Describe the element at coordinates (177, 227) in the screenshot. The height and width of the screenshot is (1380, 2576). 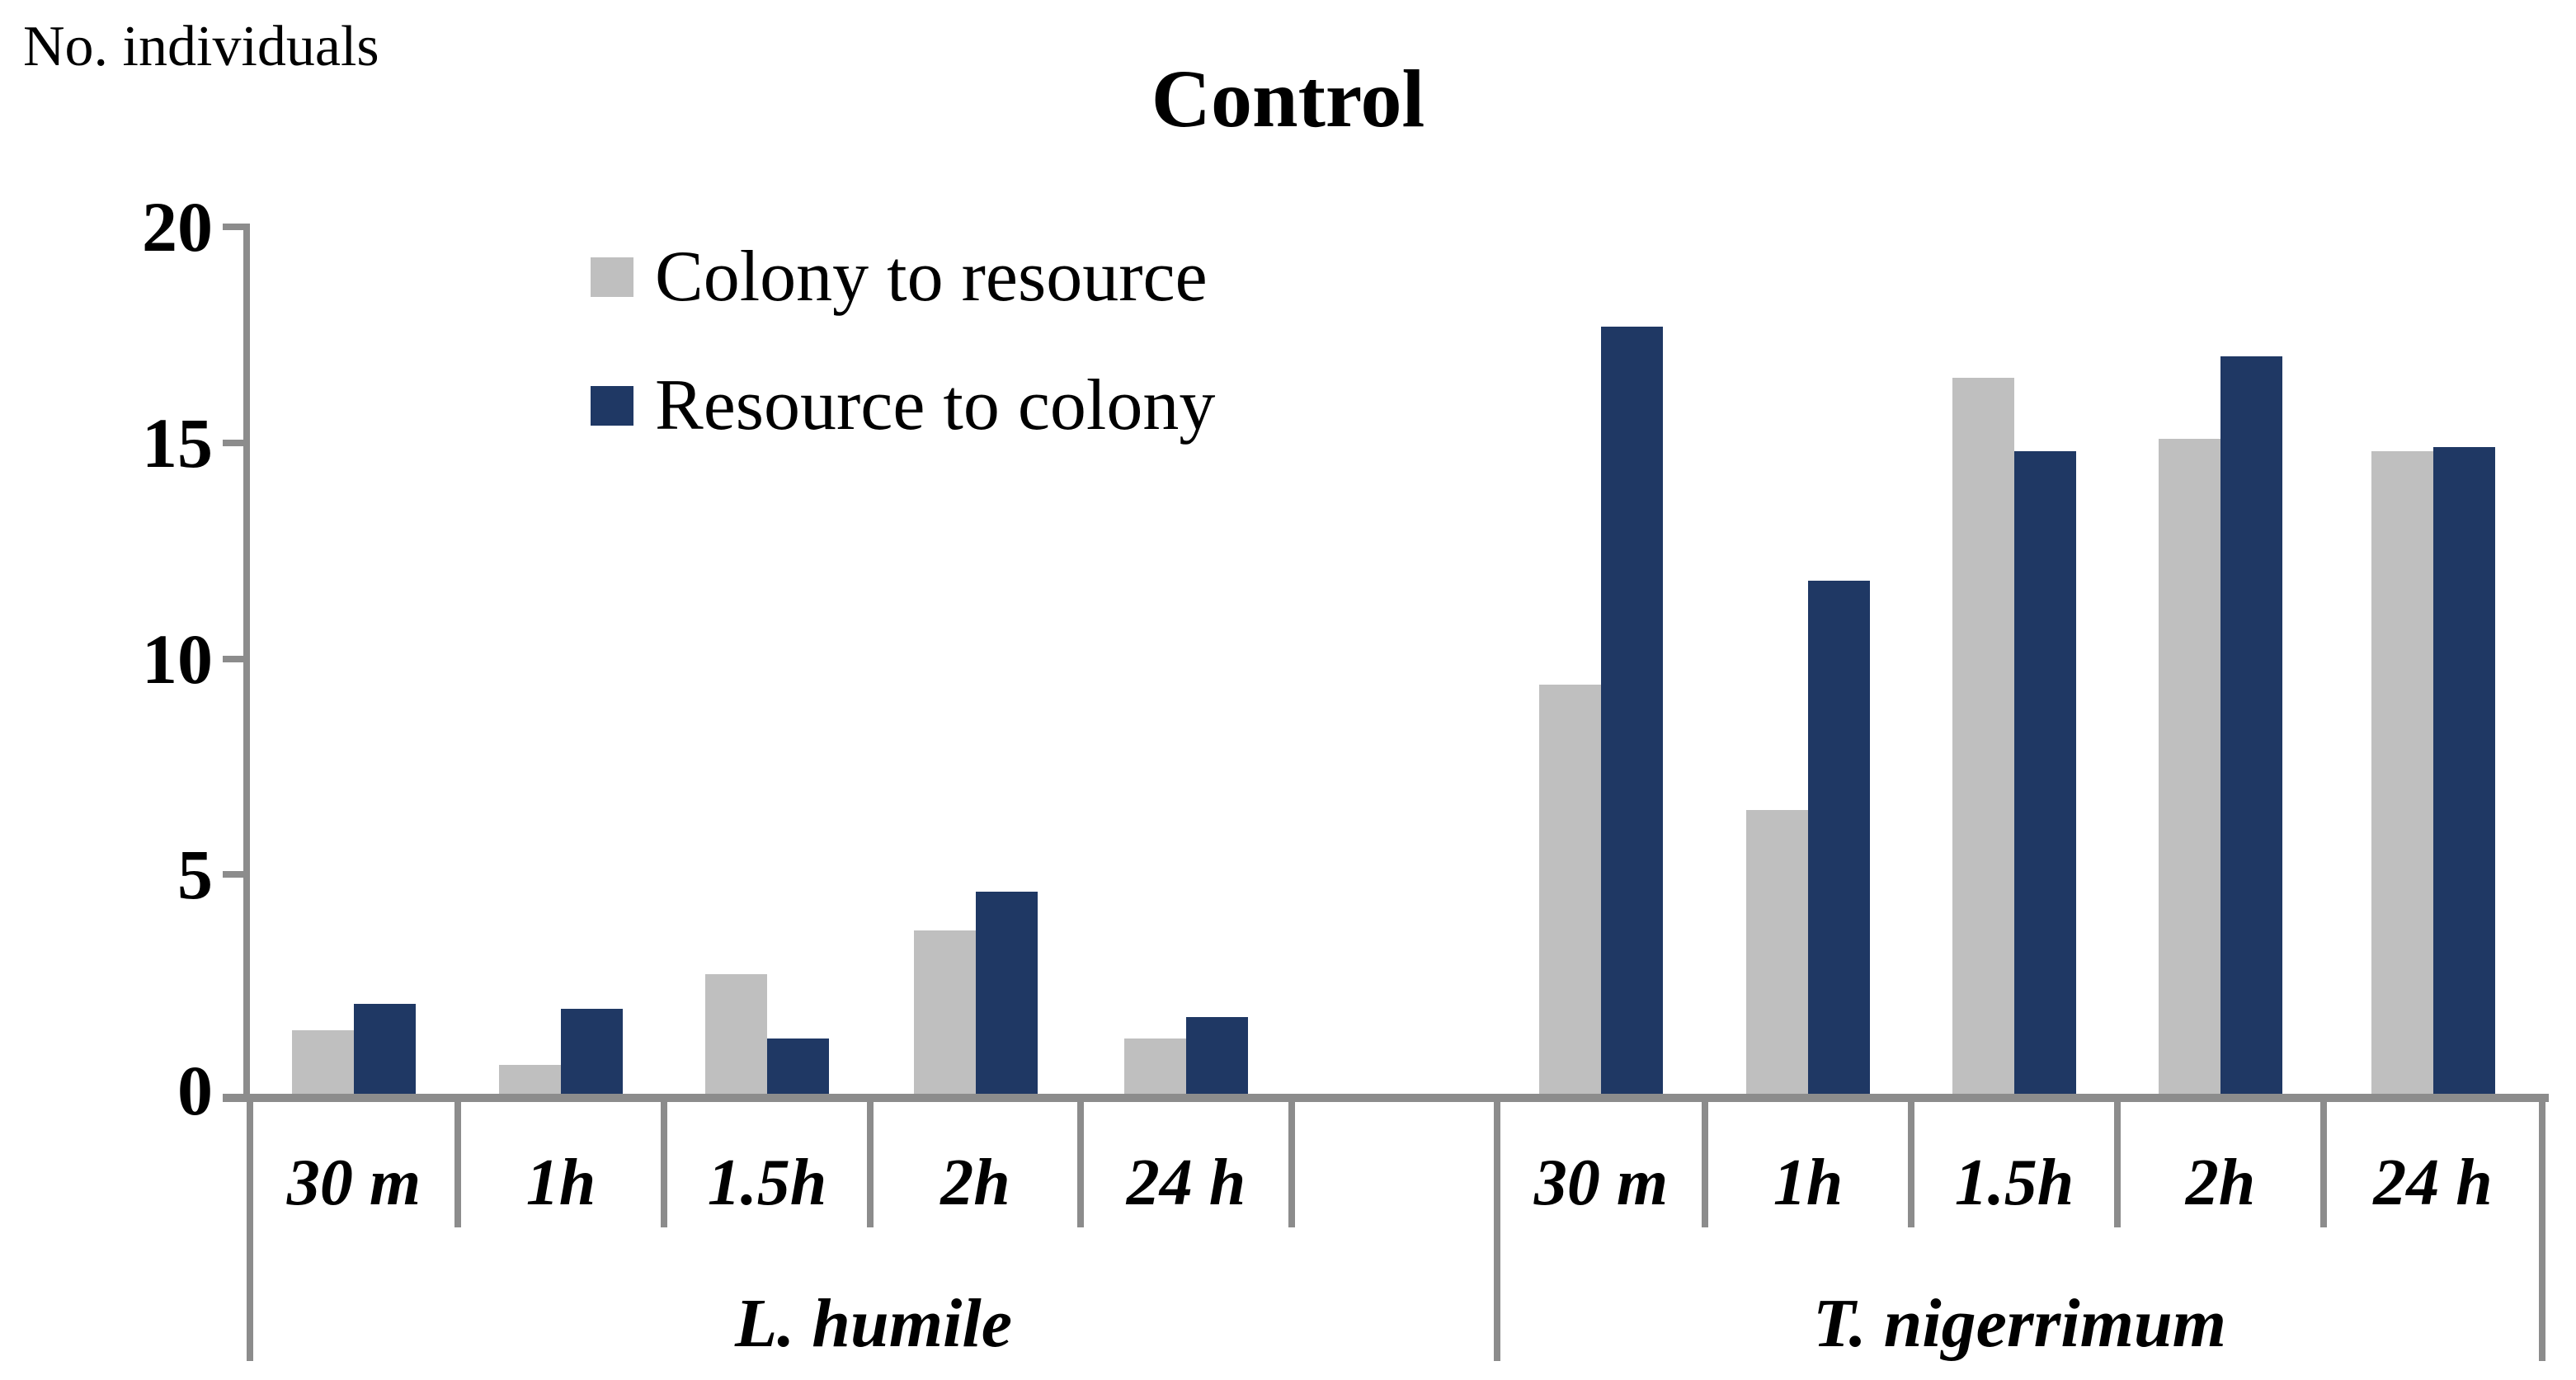
I see `y-tick-label: 20` at that location.